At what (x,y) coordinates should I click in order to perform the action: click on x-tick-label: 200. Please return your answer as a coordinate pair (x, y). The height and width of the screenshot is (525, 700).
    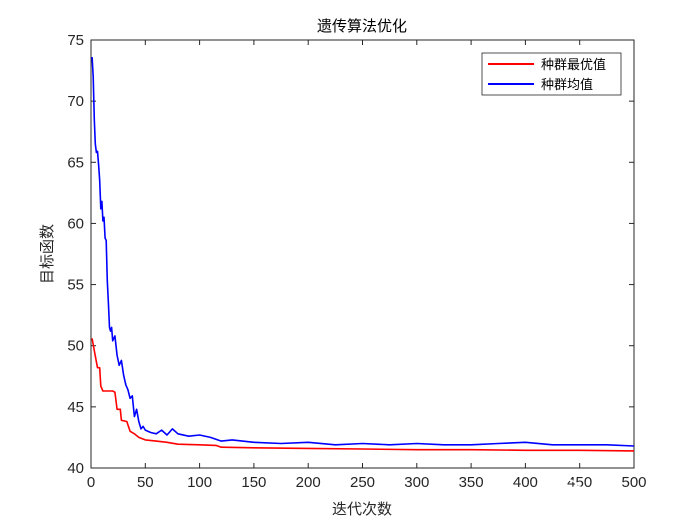
    Looking at the image, I should click on (308, 482).